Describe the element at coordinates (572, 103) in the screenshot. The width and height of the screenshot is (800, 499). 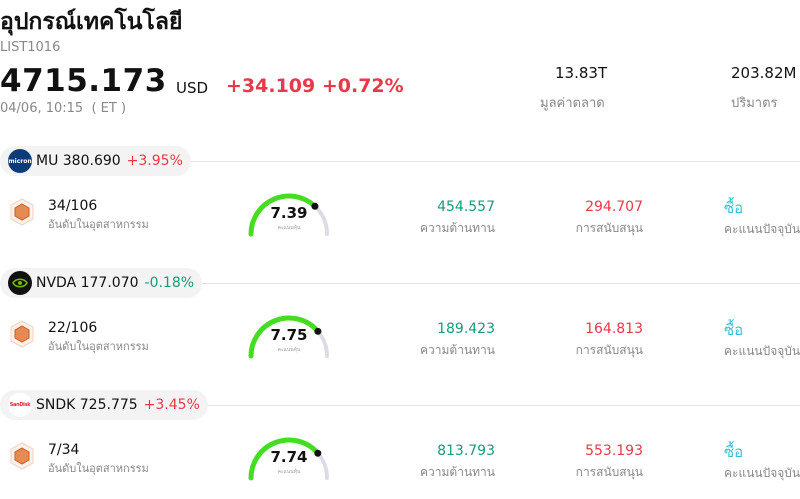
I see `market-cap-label: มูลค่าตลาด` at that location.